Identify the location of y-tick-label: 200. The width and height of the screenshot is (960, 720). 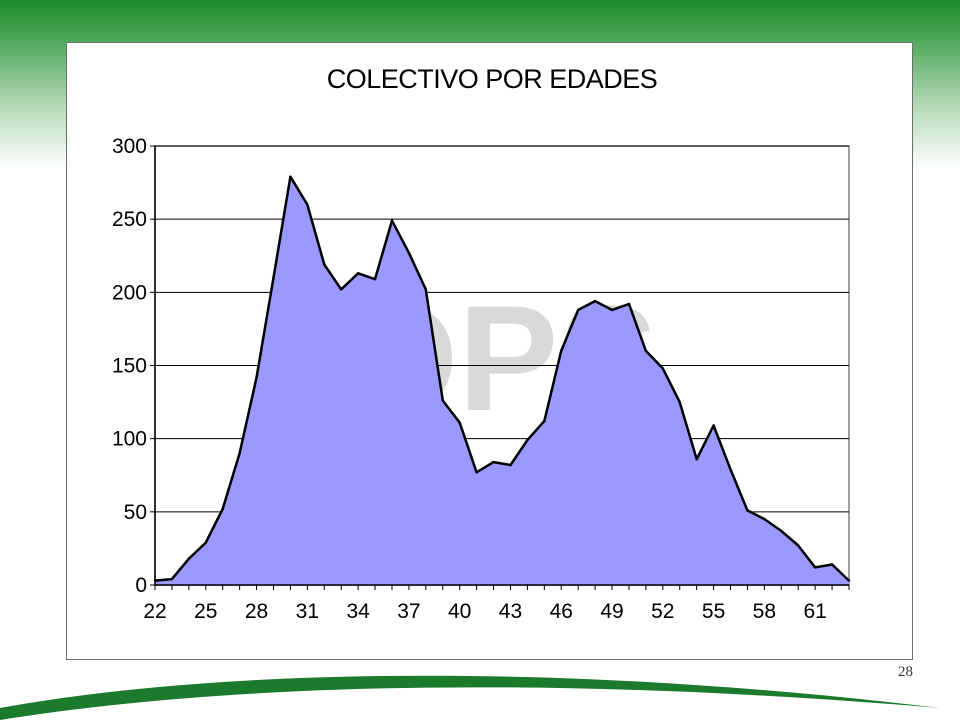
(129, 292).